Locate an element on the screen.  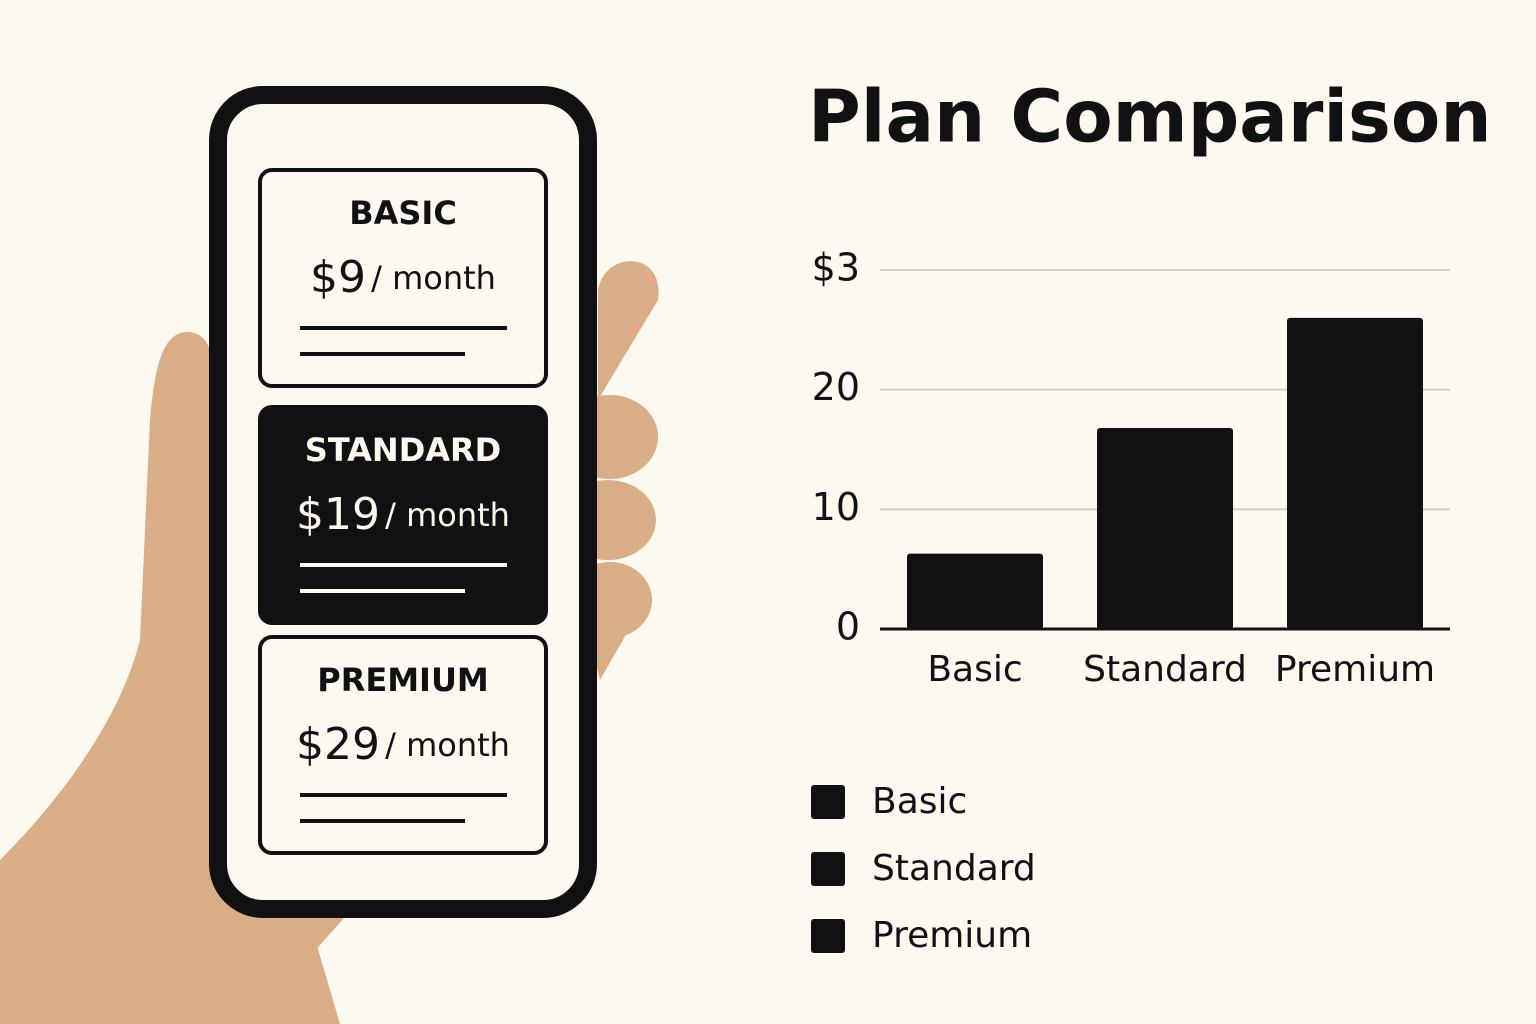
finger is located at coordinates (628, 330).